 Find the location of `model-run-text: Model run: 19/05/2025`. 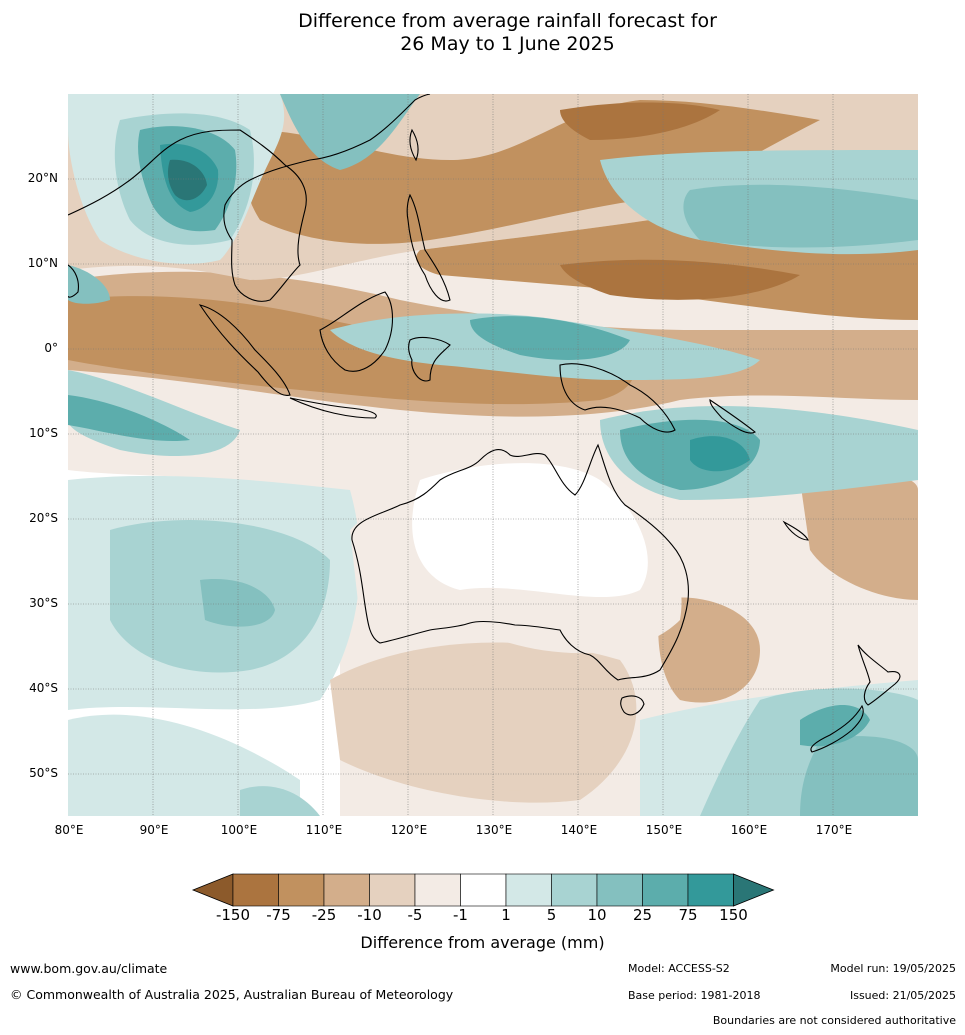

model-run-text: Model run: 19/05/2025 is located at coordinates (893, 968).